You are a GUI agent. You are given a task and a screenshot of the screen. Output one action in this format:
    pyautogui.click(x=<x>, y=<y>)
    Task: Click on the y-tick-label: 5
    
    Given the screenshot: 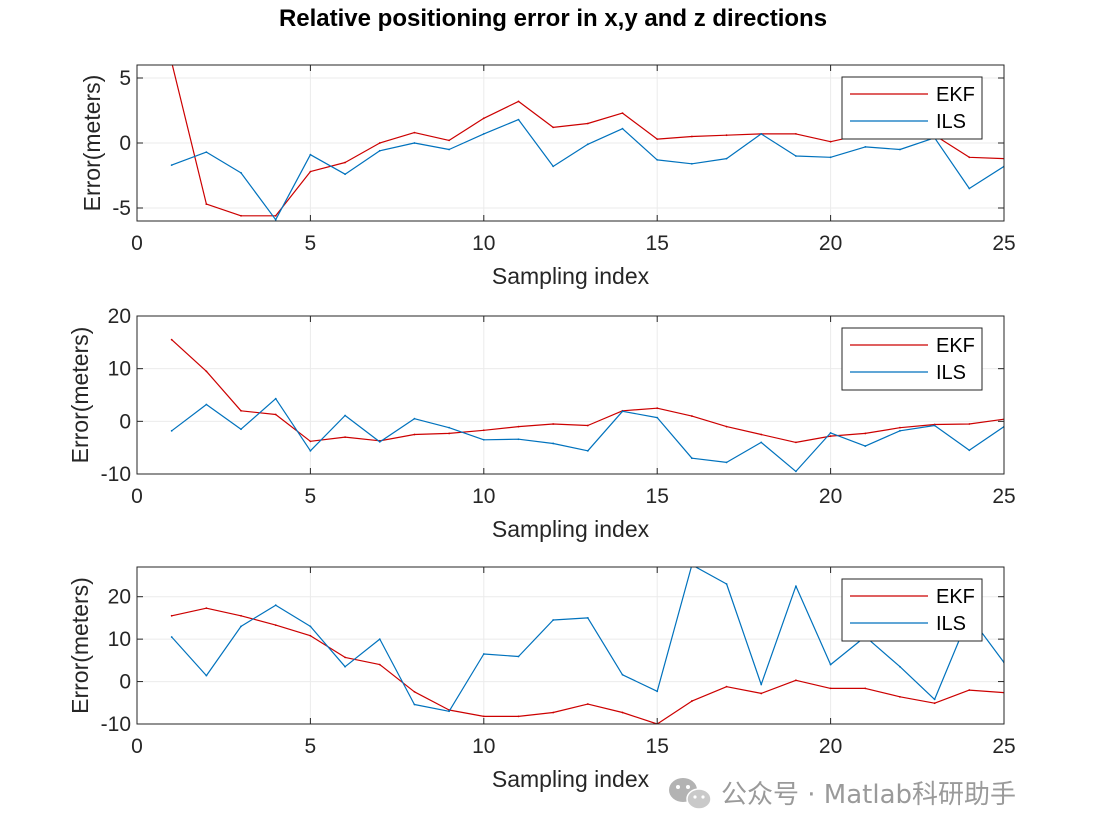 What is the action you would take?
    pyautogui.click(x=125, y=78)
    